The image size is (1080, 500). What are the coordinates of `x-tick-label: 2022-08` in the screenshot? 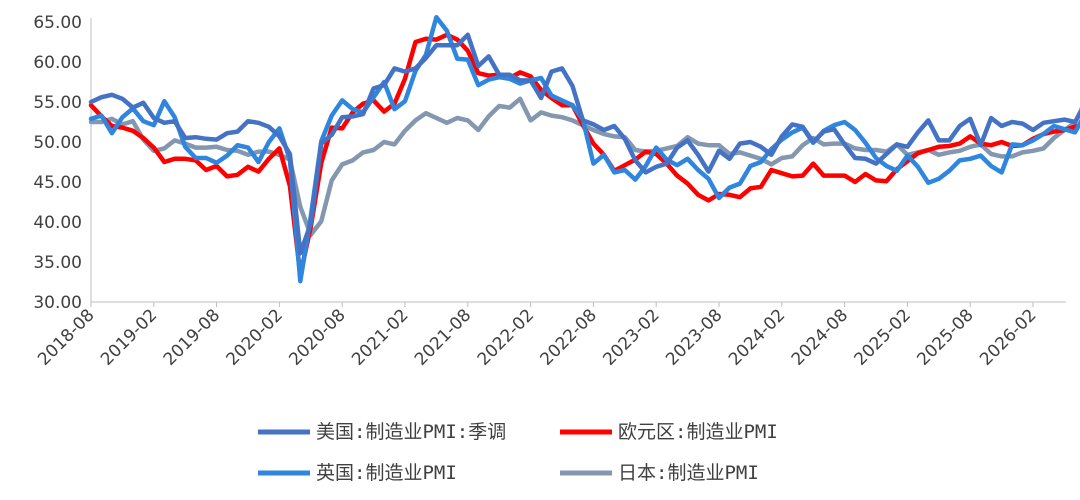 It's located at (569, 337).